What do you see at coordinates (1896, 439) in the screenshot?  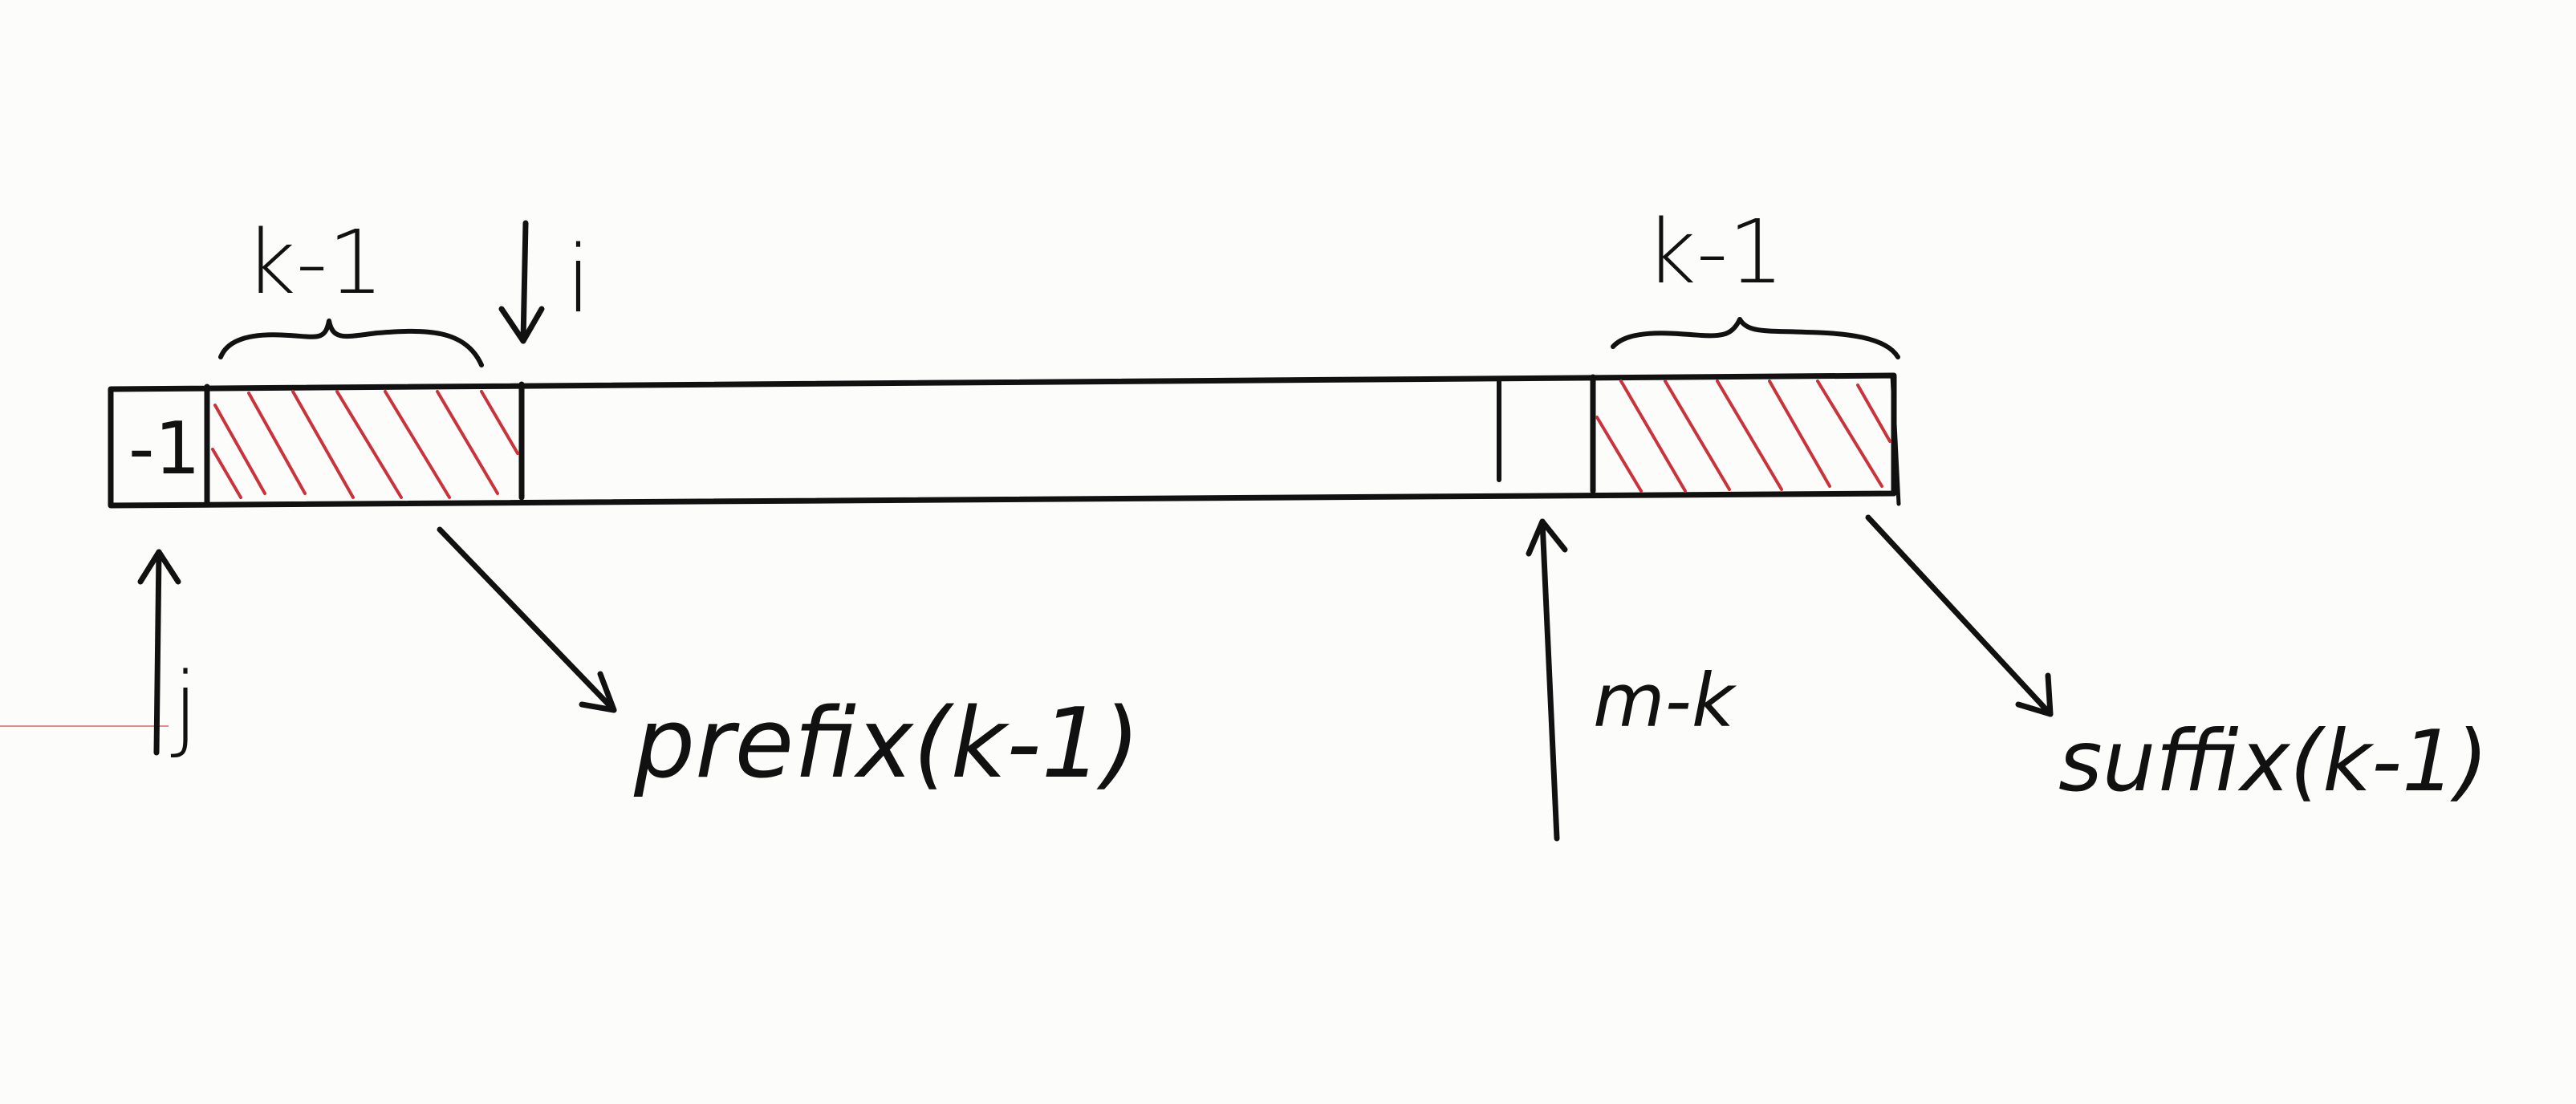 I see `array-end-mark` at bounding box center [1896, 439].